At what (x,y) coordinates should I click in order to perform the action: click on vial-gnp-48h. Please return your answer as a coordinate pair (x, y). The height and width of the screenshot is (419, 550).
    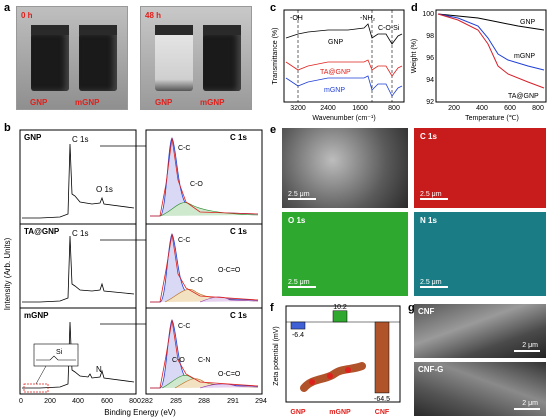
    Looking at the image, I should click on (174, 62).